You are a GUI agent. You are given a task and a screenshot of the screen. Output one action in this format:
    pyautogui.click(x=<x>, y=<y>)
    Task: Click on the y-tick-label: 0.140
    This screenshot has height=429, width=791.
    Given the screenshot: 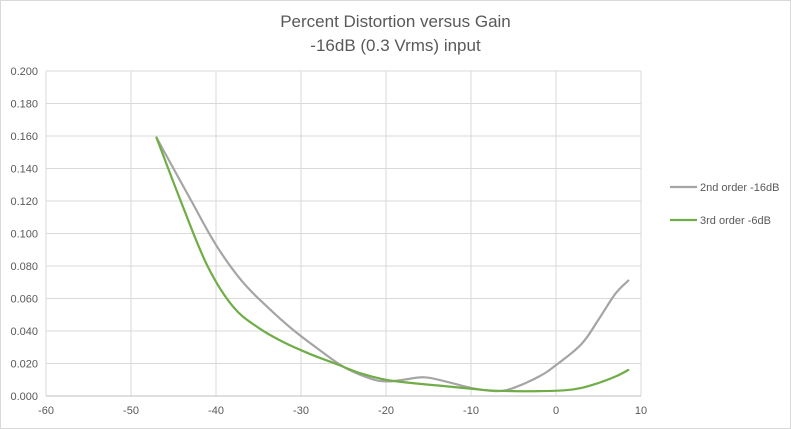 What is the action you would take?
    pyautogui.click(x=24, y=170)
    